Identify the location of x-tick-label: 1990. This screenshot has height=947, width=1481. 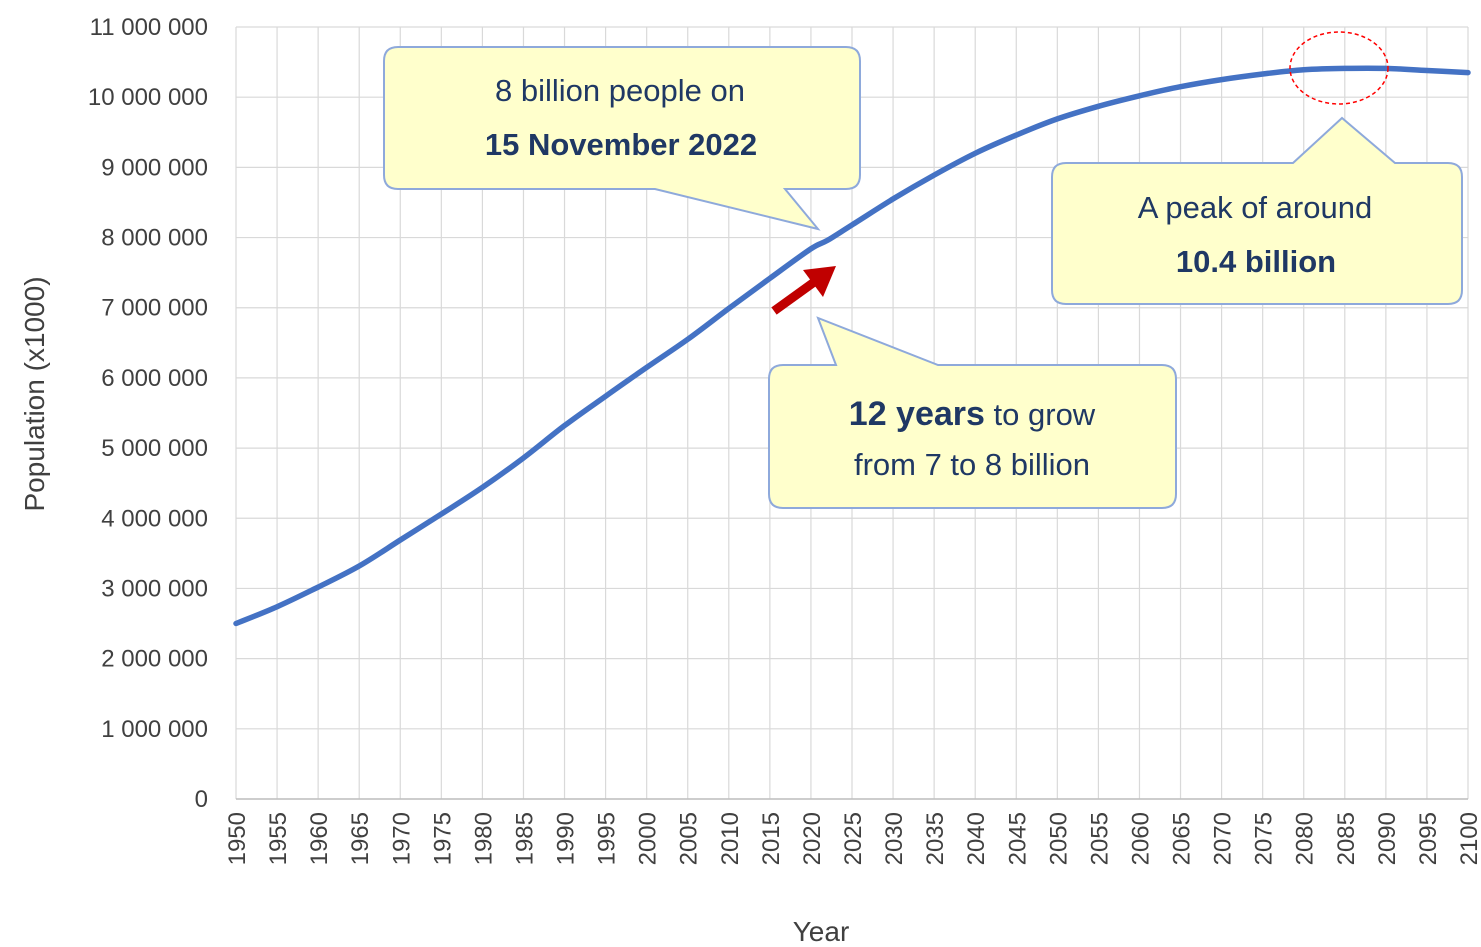
(566, 838).